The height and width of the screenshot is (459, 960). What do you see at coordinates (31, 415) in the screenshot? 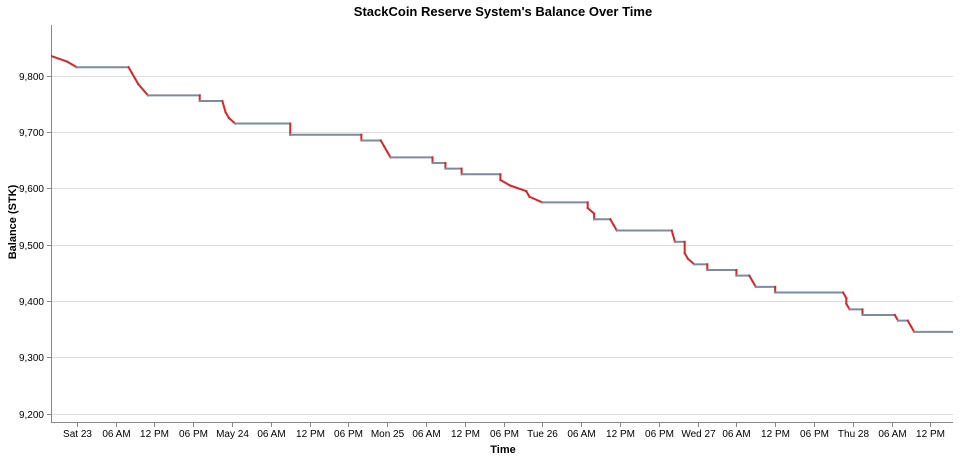
I see `y-tick-label: 9,200` at bounding box center [31, 415].